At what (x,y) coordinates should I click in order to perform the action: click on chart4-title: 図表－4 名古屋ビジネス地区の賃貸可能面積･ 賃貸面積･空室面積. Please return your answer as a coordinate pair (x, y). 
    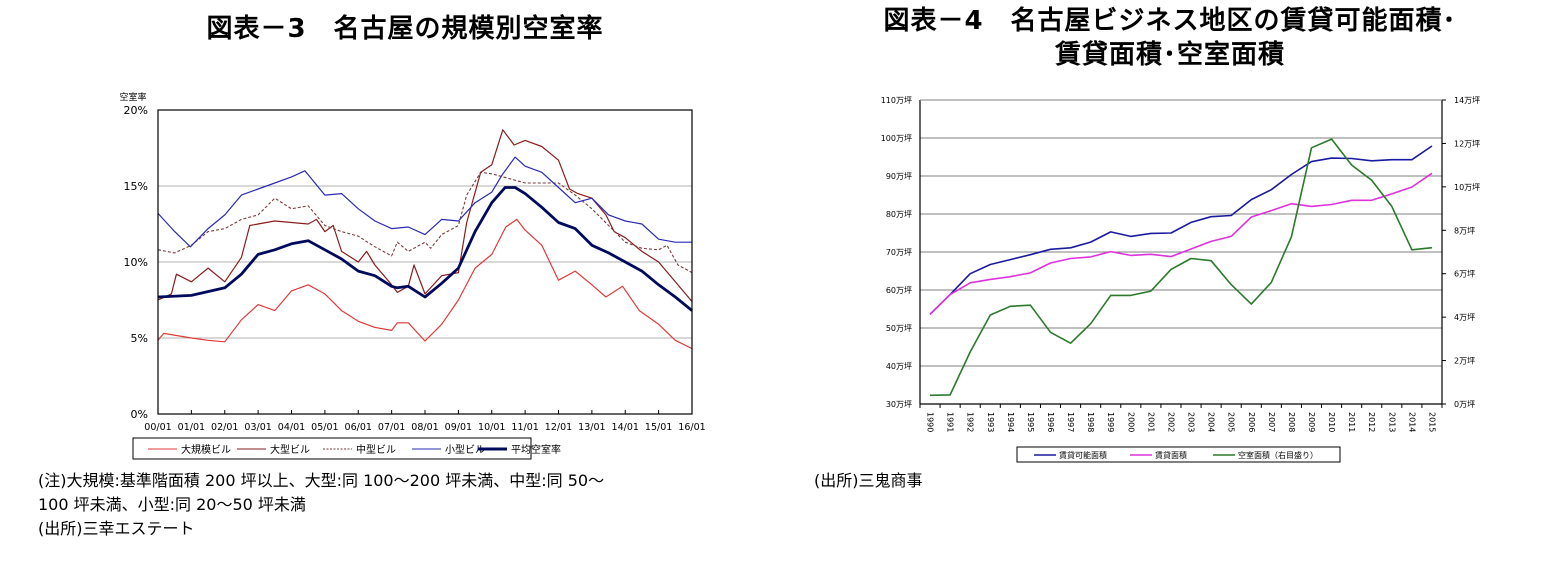
    Looking at the image, I should click on (1170, 38).